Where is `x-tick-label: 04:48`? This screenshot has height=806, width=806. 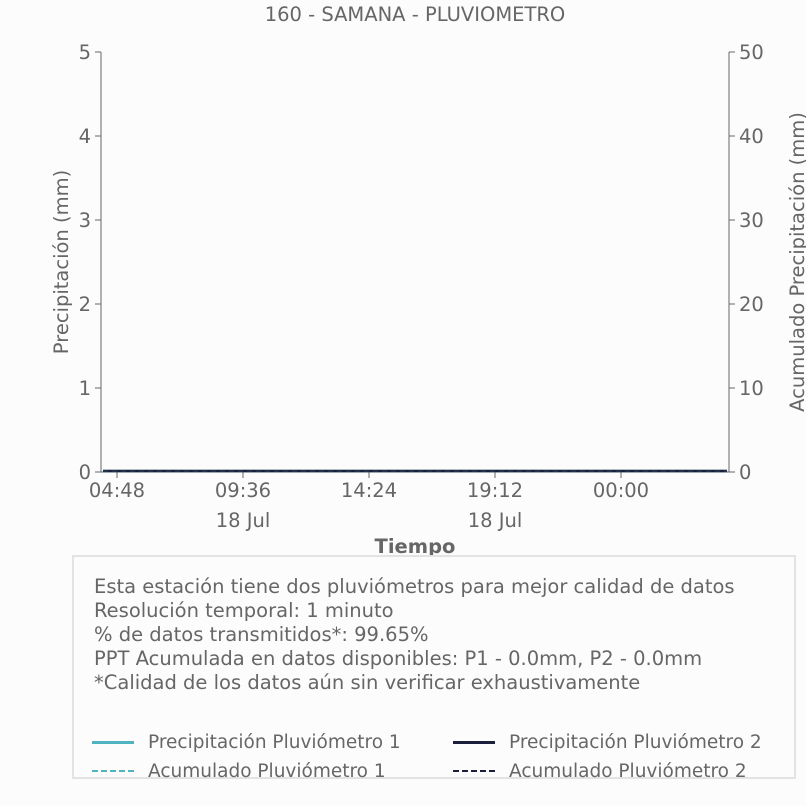 x-tick-label: 04:48 is located at coordinates (117, 490).